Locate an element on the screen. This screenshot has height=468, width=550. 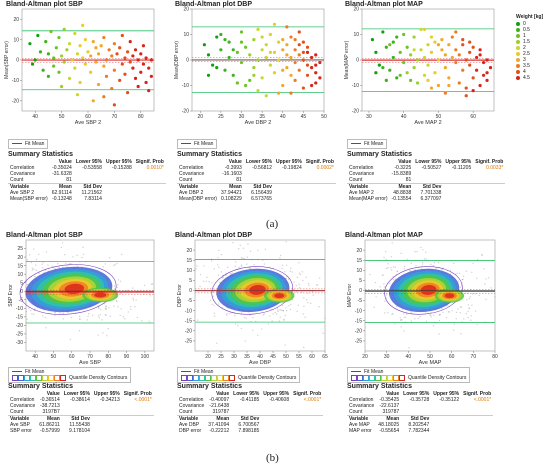
weight-legend-item: 2.5 is located at coordinates (529, 54).